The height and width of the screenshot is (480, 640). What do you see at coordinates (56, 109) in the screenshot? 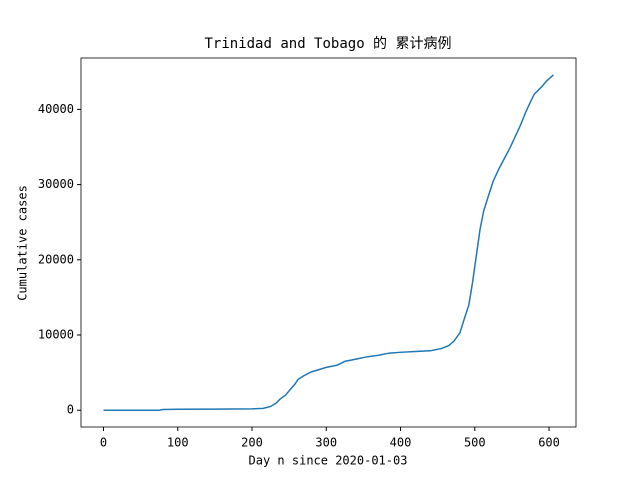
I see `y-tick-label: 40000` at bounding box center [56, 109].